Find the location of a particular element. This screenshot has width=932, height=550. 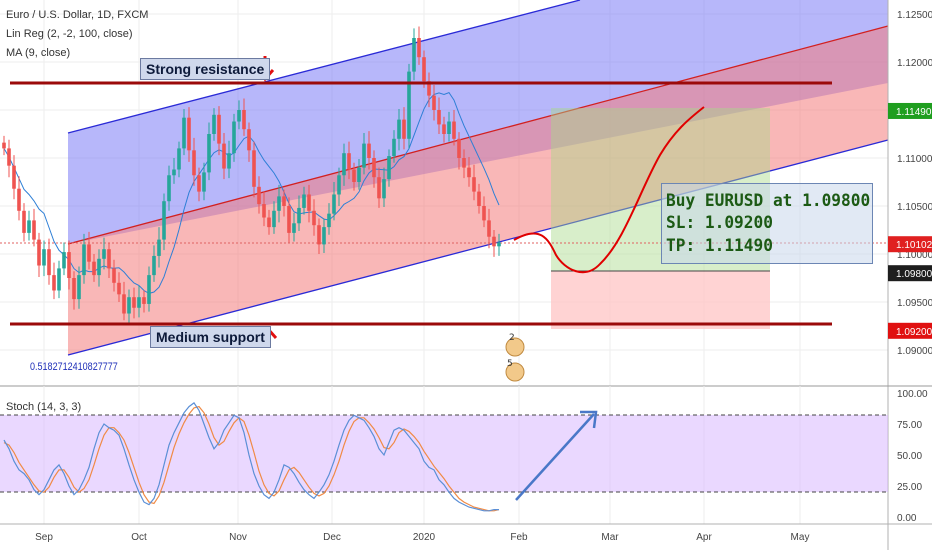

channel-upper-line is located at coordinates (324, 67).